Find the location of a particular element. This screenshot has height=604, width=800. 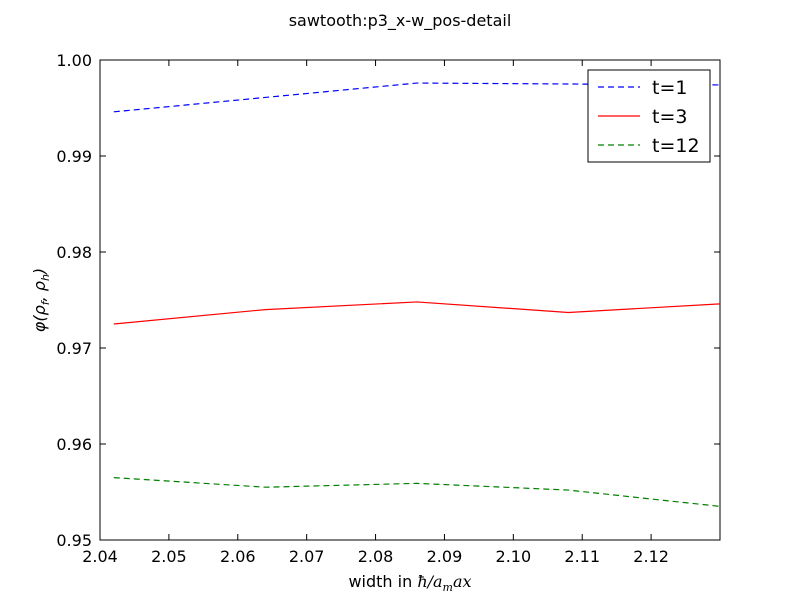

x-tick-label: 2.04 is located at coordinates (100, 556).